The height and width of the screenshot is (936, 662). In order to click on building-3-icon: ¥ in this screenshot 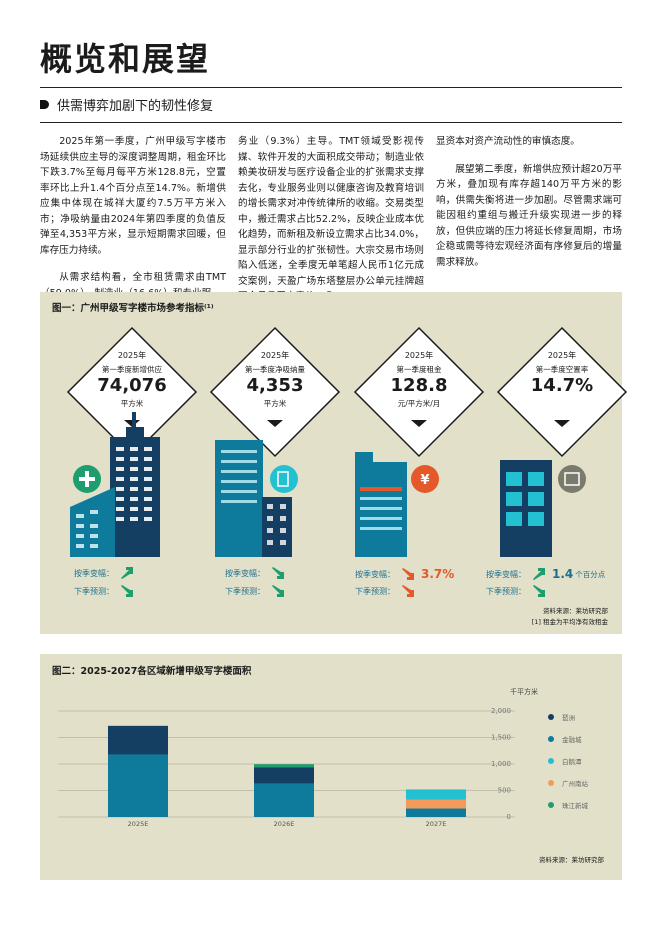, I will do `click(397, 504)`.